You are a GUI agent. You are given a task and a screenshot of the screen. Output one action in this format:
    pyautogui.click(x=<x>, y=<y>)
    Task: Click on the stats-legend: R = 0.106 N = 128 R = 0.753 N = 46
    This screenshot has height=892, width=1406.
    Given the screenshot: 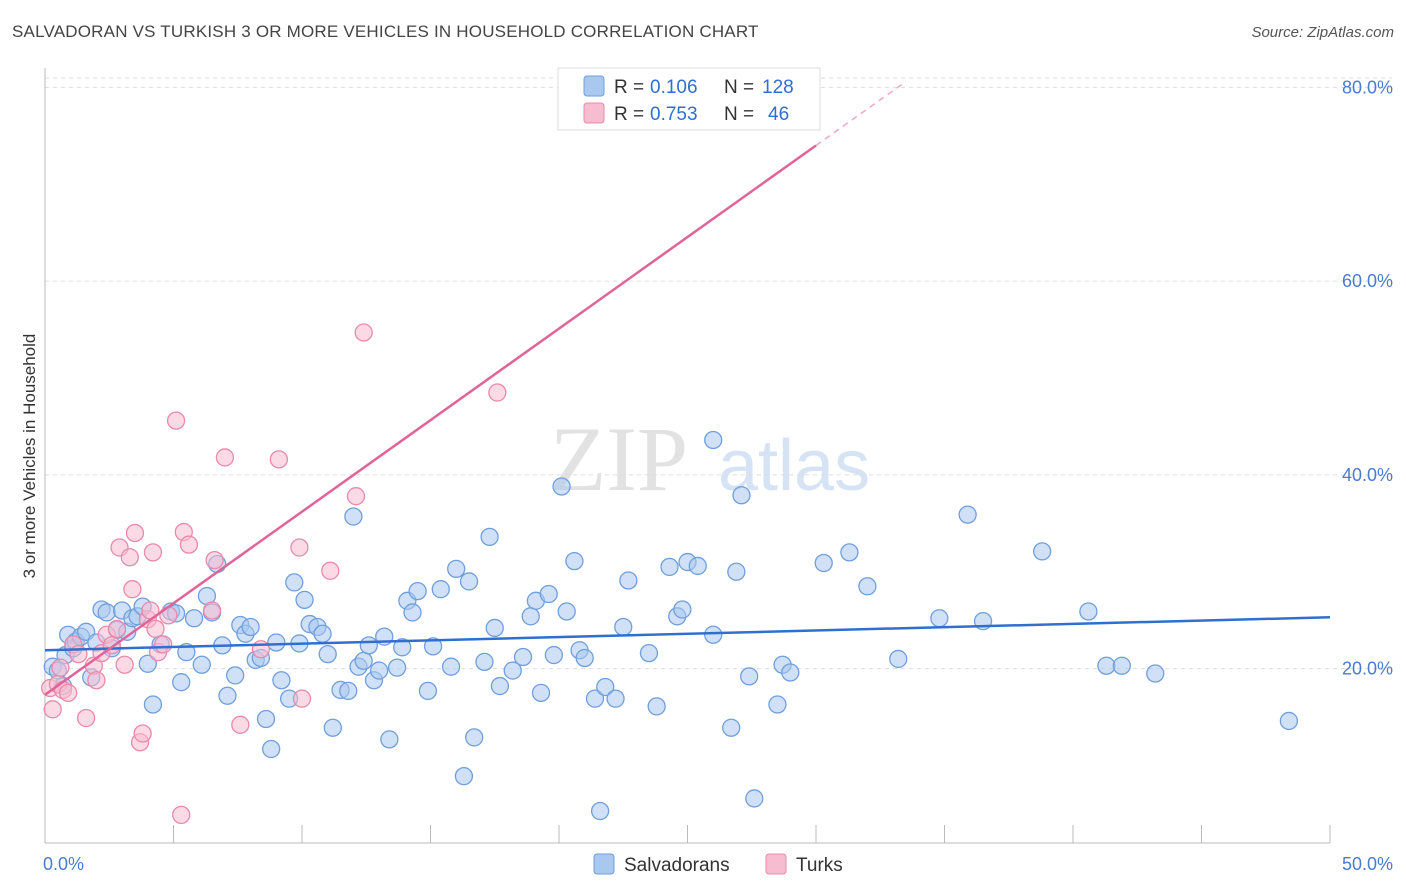 What is the action you would take?
    pyautogui.click(x=689, y=99)
    